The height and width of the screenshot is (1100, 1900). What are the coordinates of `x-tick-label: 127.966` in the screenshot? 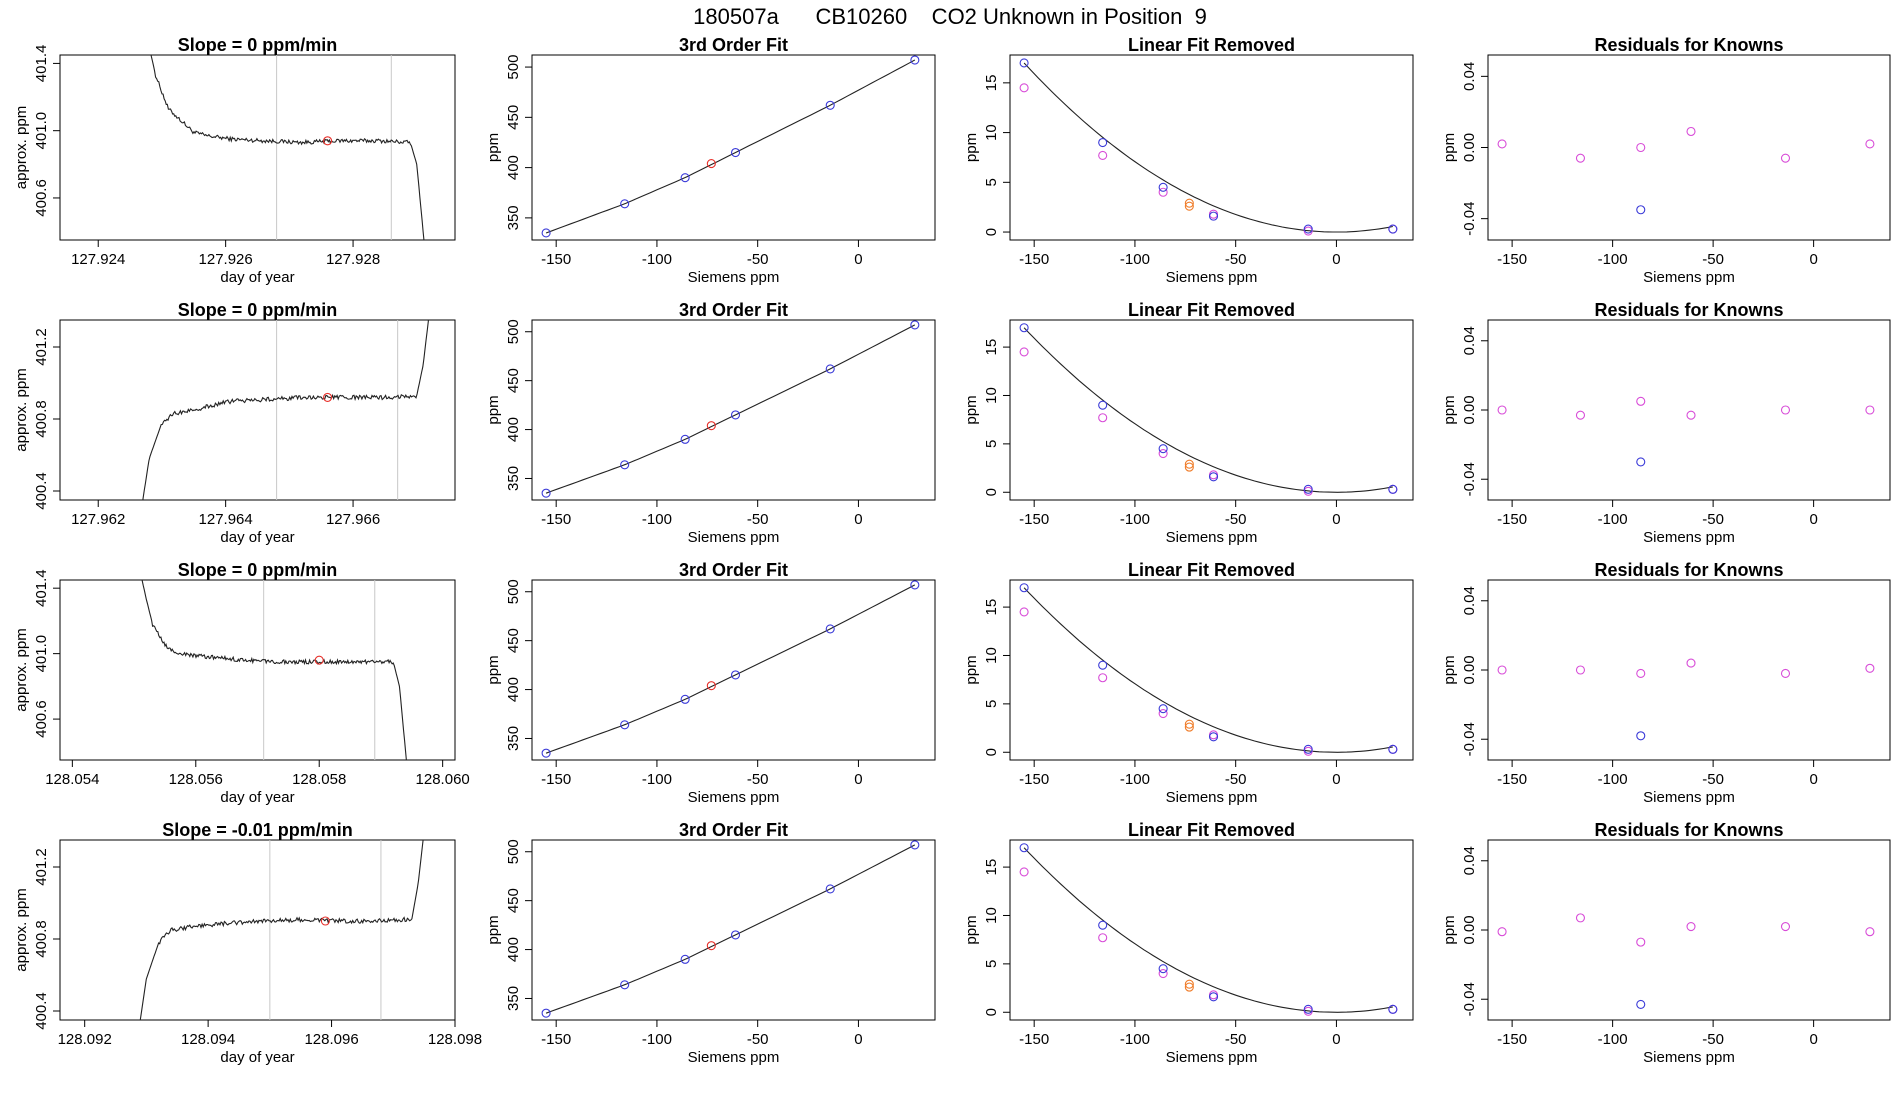 It's located at (353, 519).